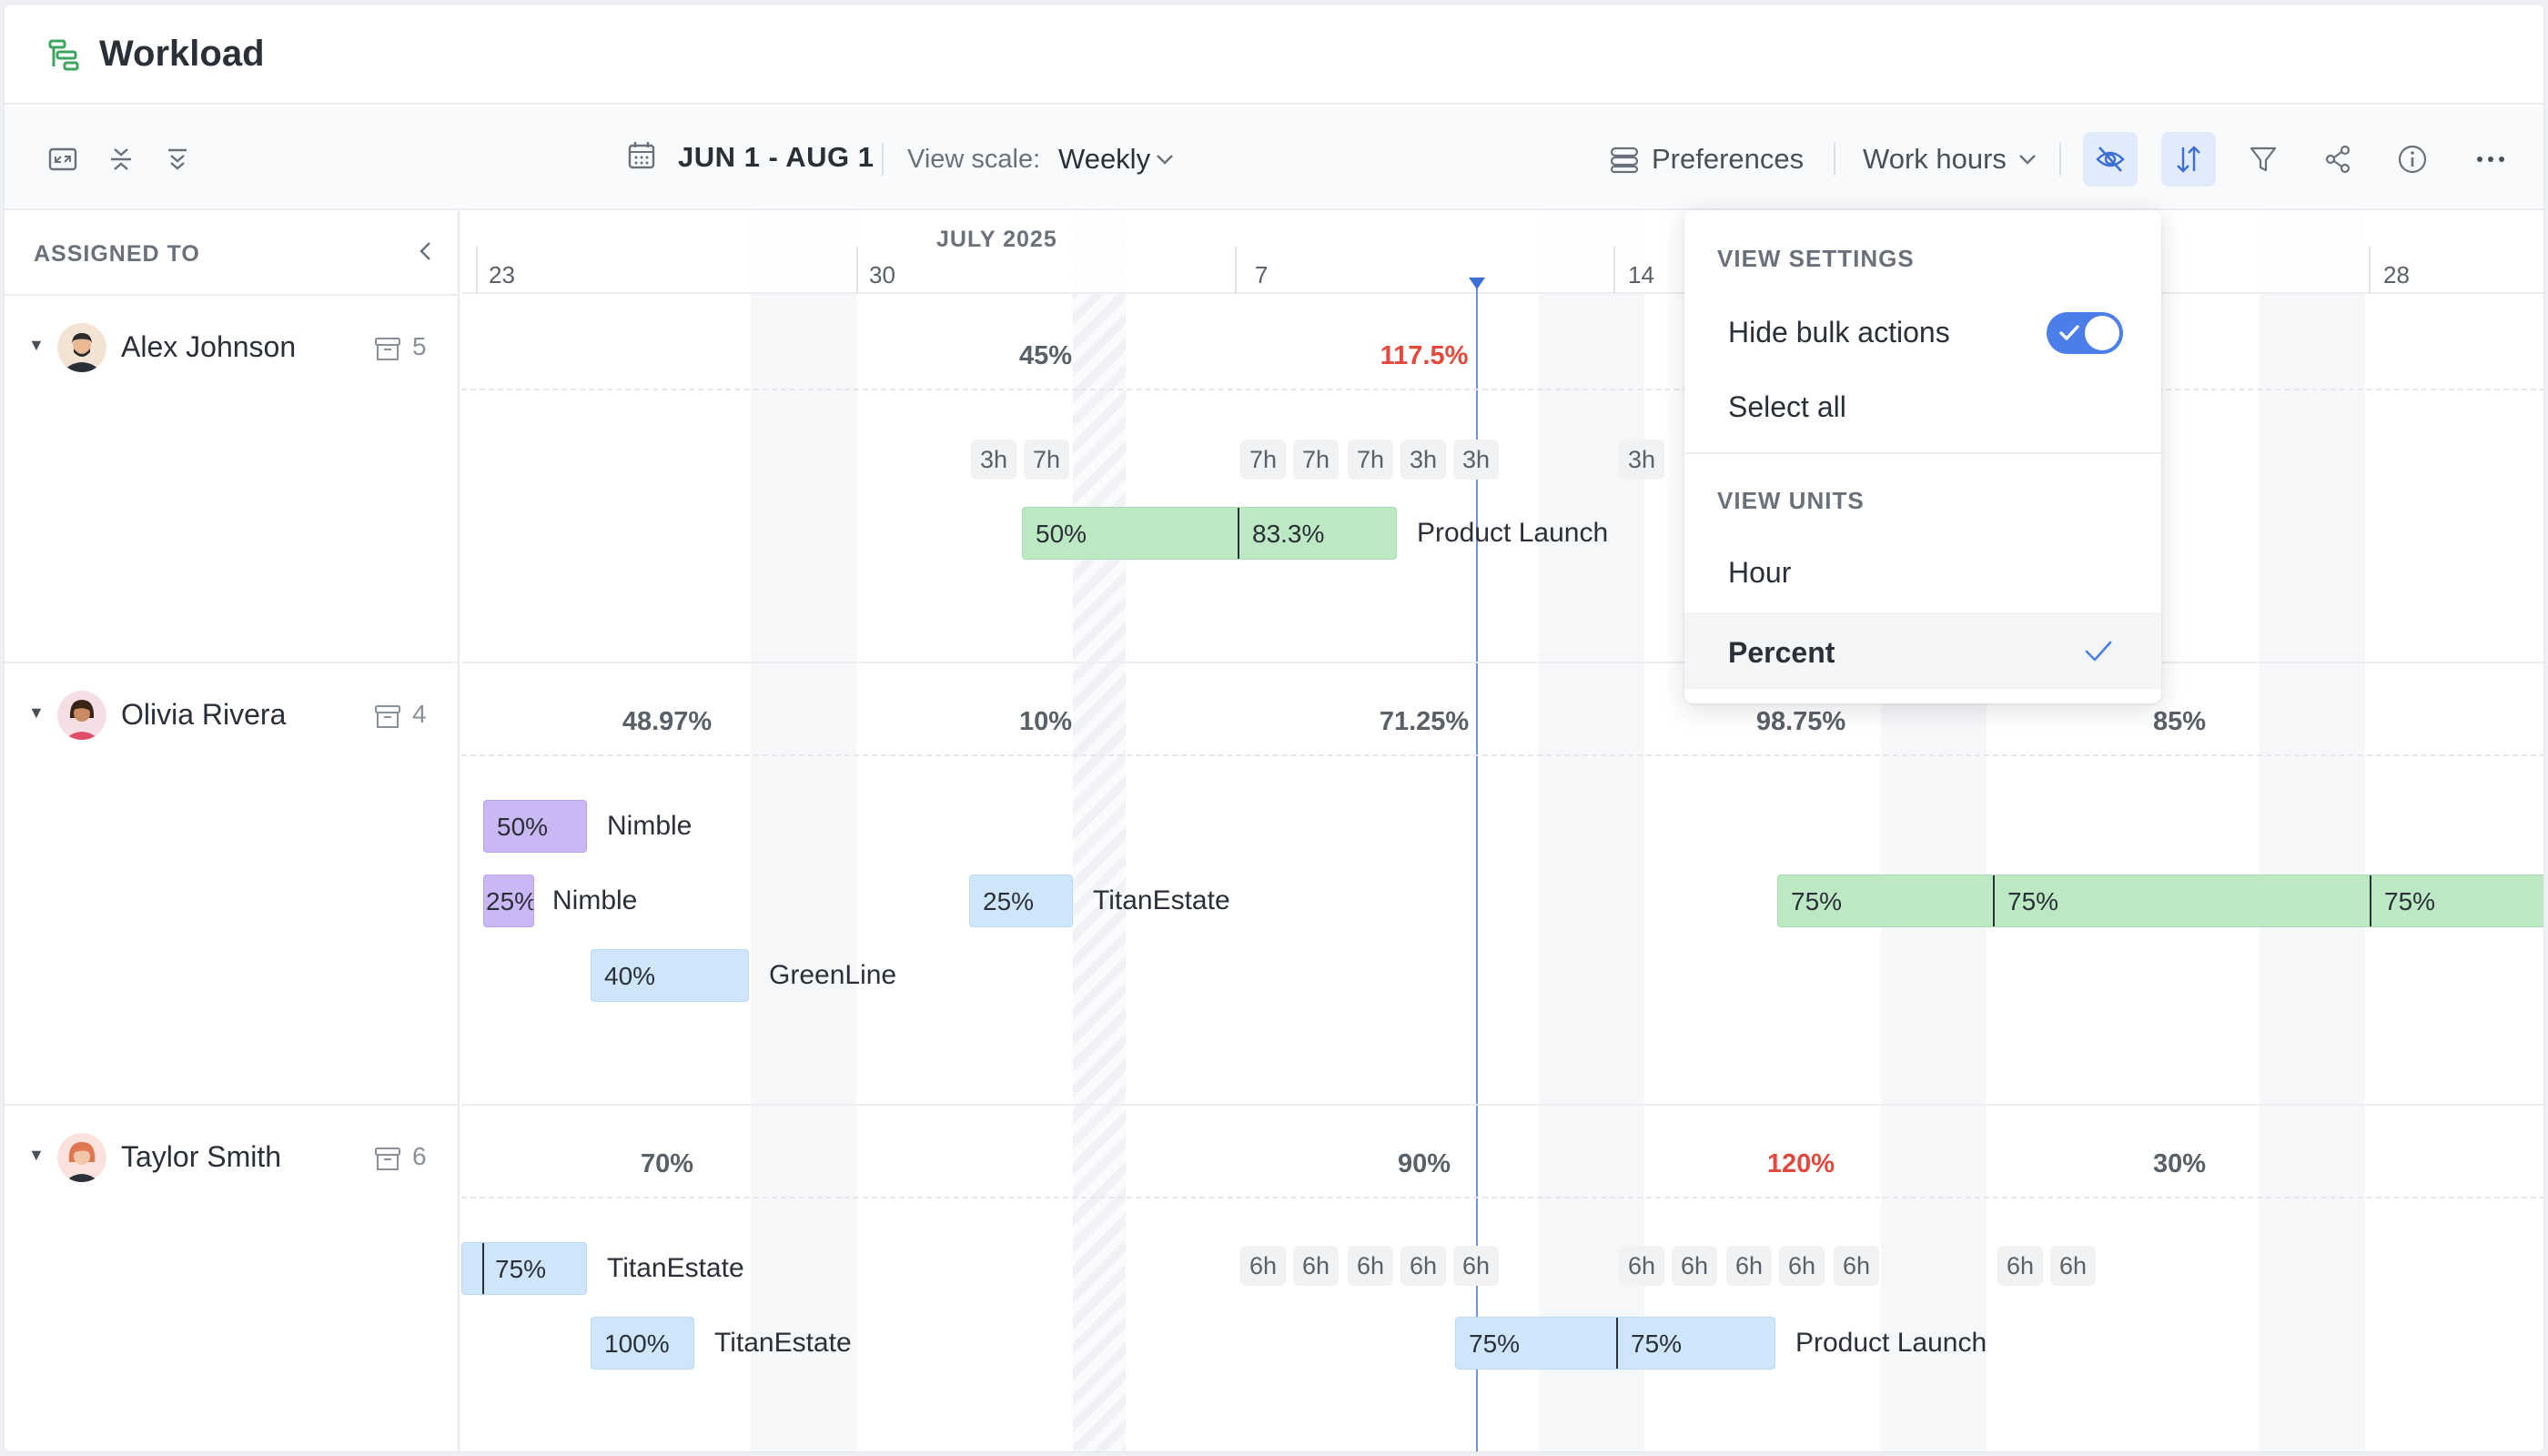 The width and height of the screenshot is (2548, 1456). I want to click on week-label: 7, so click(1262, 274).